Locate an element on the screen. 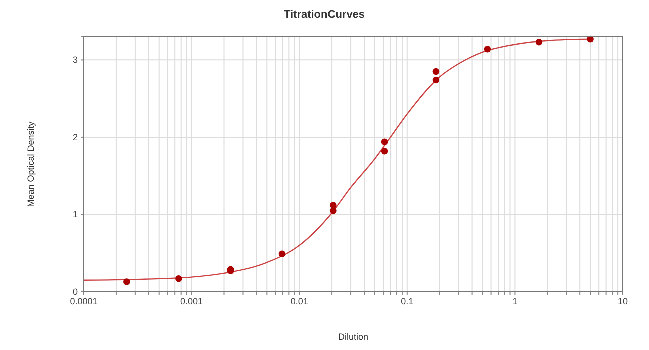 The width and height of the screenshot is (649, 350). x-tick-label: 1 is located at coordinates (515, 301).